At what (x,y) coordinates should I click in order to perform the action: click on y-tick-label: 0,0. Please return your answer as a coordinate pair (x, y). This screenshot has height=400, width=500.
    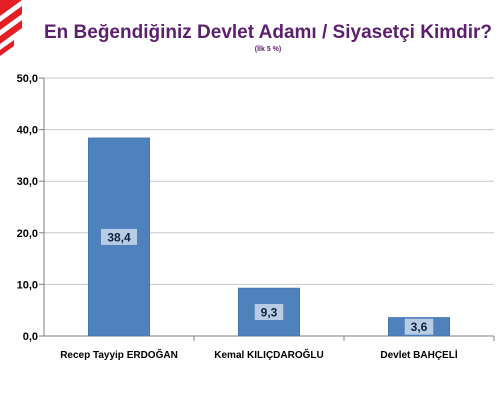
    Looking at the image, I should click on (30, 337).